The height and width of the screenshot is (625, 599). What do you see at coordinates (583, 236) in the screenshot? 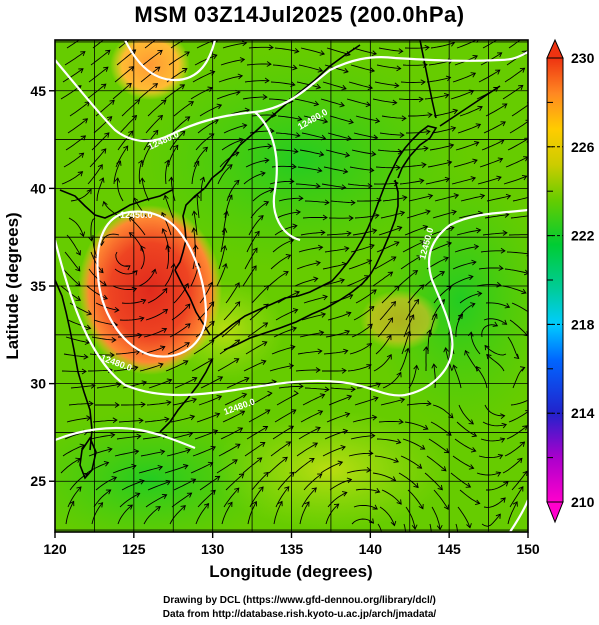
I see `colorbar-tick-label: 222` at bounding box center [583, 236].